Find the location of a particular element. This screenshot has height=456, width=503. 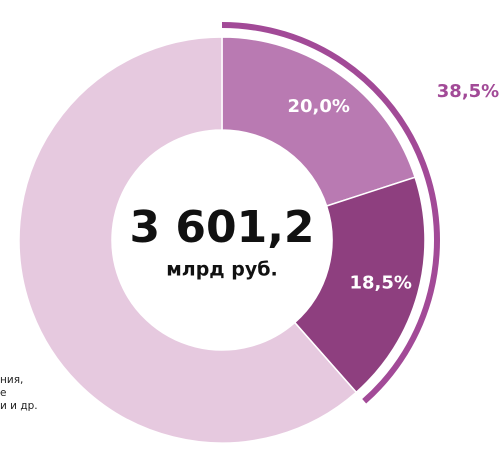

annotation: е is located at coordinates (3, 393).